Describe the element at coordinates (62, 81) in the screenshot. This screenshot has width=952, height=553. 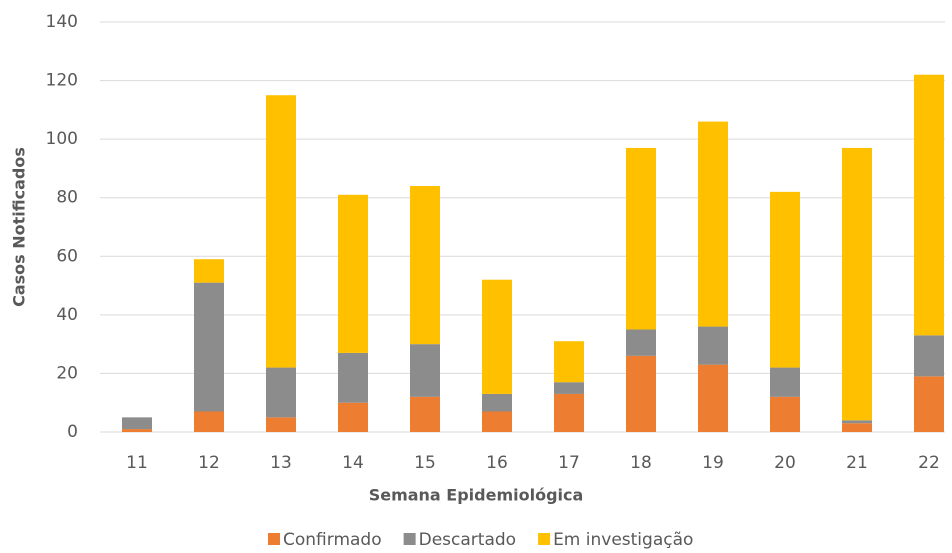
I see `y-tick-label: 120` at that location.